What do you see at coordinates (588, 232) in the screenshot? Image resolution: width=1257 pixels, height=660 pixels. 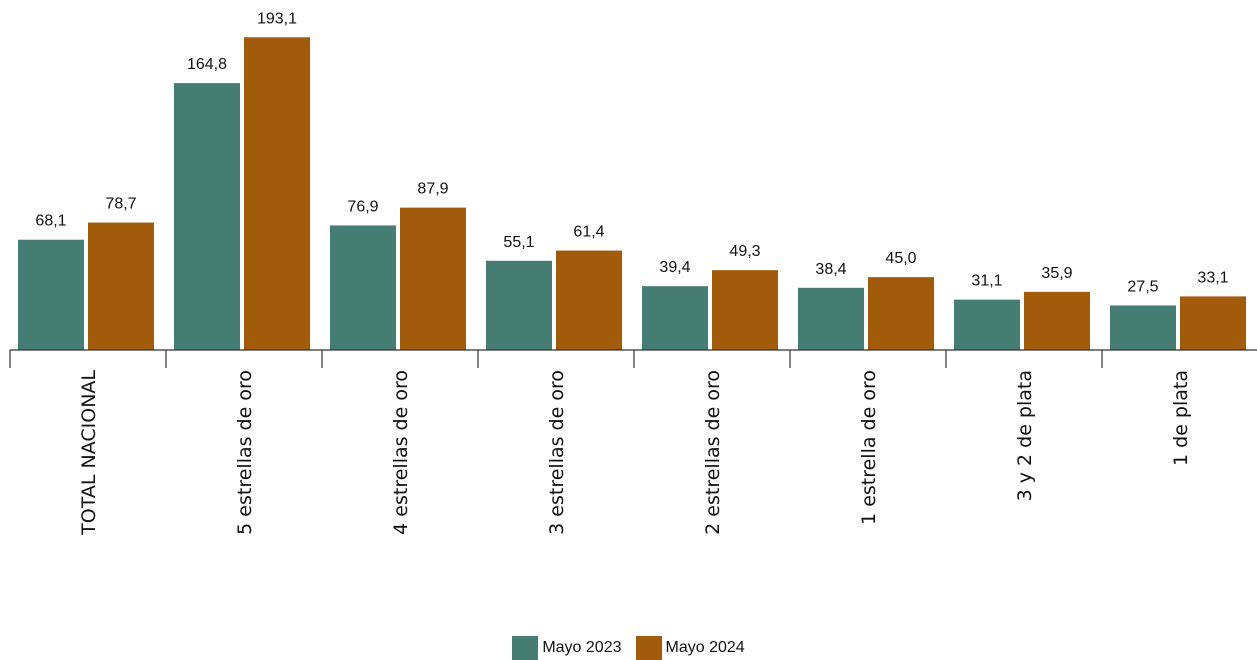 I see `data-label: 61,4` at bounding box center [588, 232].